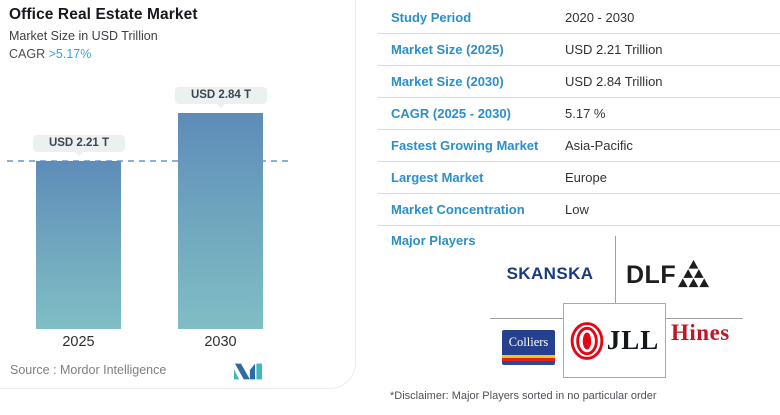 The image size is (780, 415). What do you see at coordinates (447, 49) in the screenshot?
I see `table-row-label: Market Size (2025)` at bounding box center [447, 49].